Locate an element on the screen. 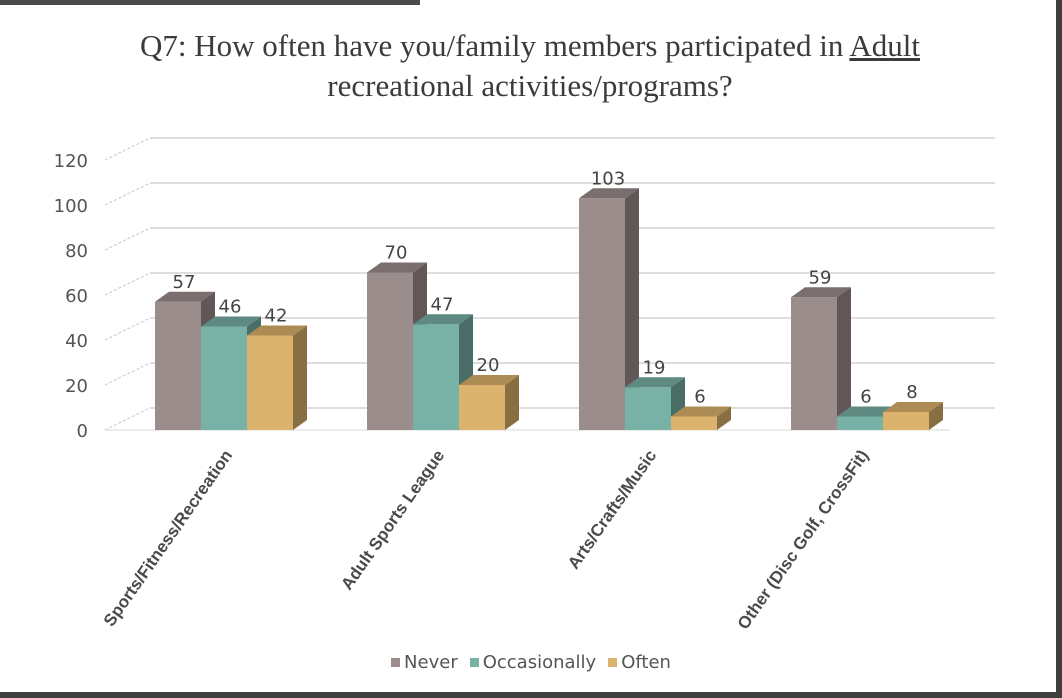 This screenshot has height=698, width=1062. y-tick-label: 0 is located at coordinates (82, 431).